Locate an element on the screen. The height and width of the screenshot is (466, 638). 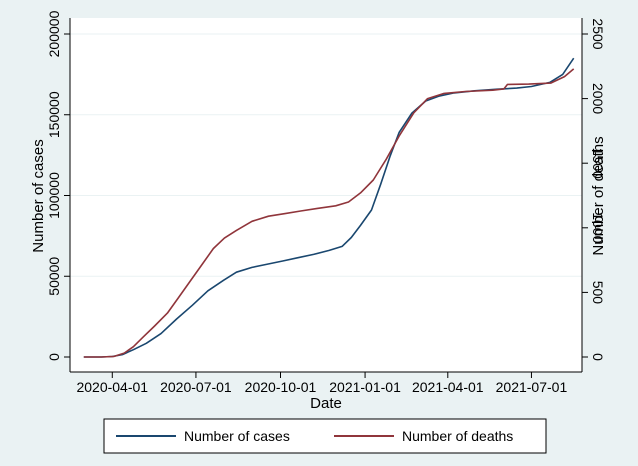
x-tick-label: 2021-04-01 is located at coordinates (448, 387).